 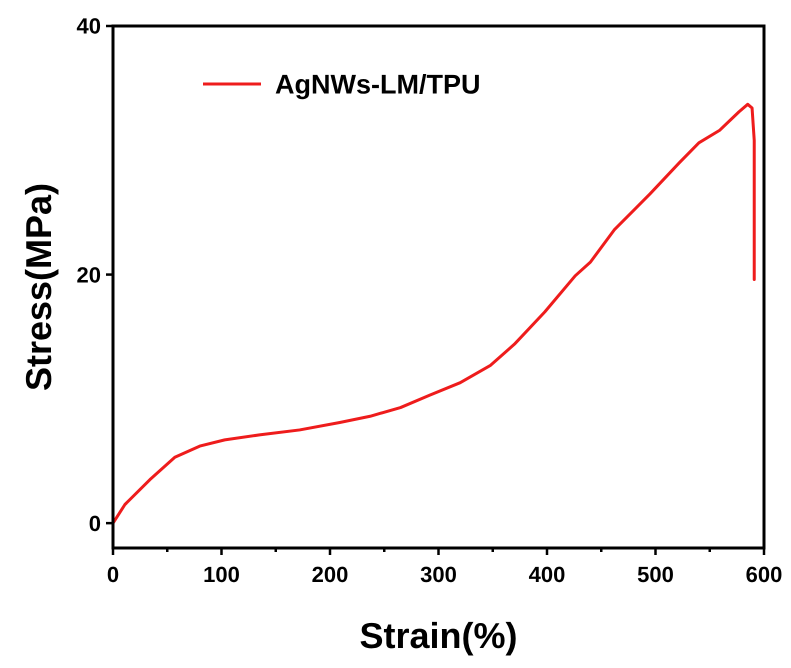 What do you see at coordinates (764, 574) in the screenshot?
I see `x-tick-label: 600` at bounding box center [764, 574].